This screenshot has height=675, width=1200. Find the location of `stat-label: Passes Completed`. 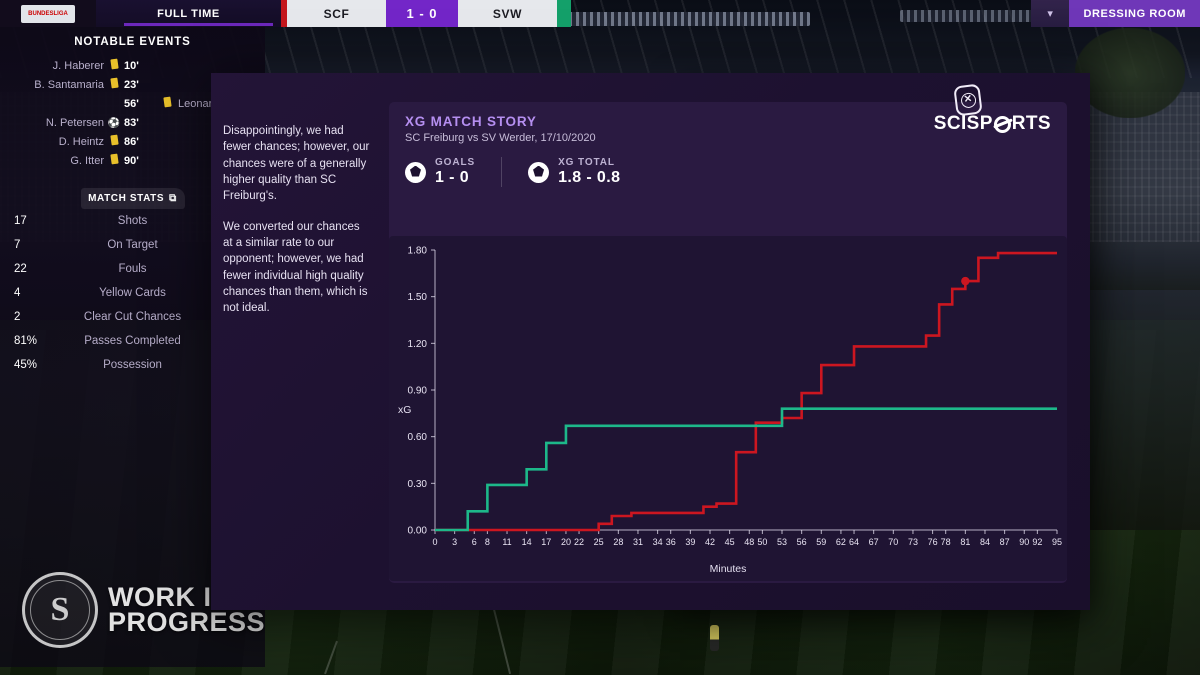

stat-label: Passes Completed is located at coordinates (132, 341).